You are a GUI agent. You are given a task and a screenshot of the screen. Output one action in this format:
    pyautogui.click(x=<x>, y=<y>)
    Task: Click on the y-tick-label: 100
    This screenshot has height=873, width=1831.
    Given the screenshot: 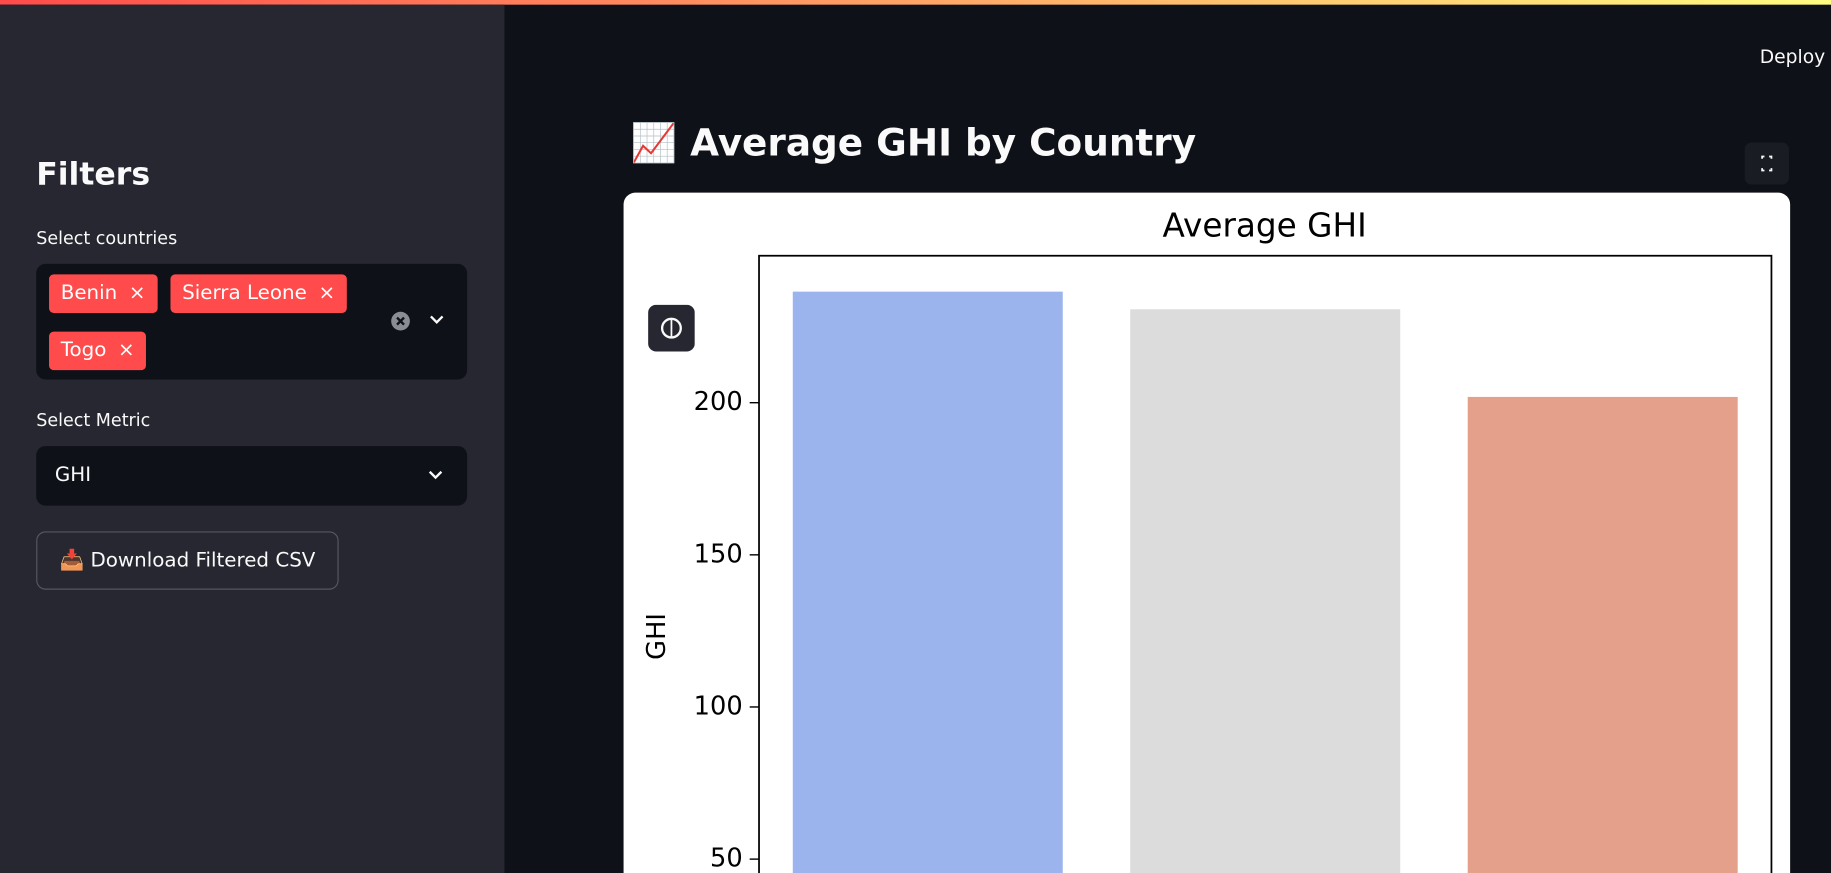 What is the action you would take?
    pyautogui.click(x=718, y=706)
    